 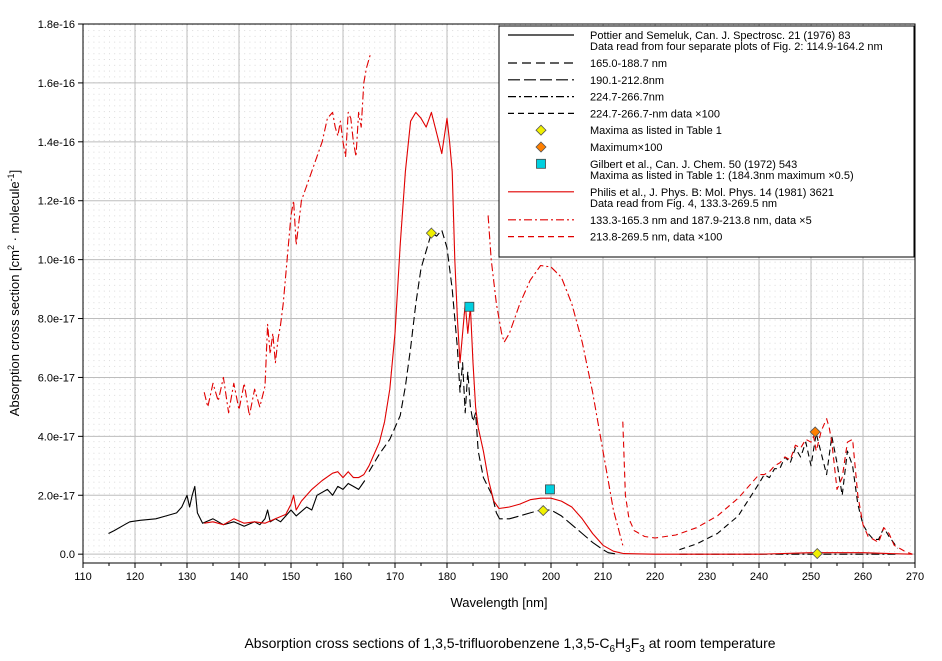 What do you see at coordinates (56, 378) in the screenshot?
I see `y-tick-label: 6.0e-17` at bounding box center [56, 378].